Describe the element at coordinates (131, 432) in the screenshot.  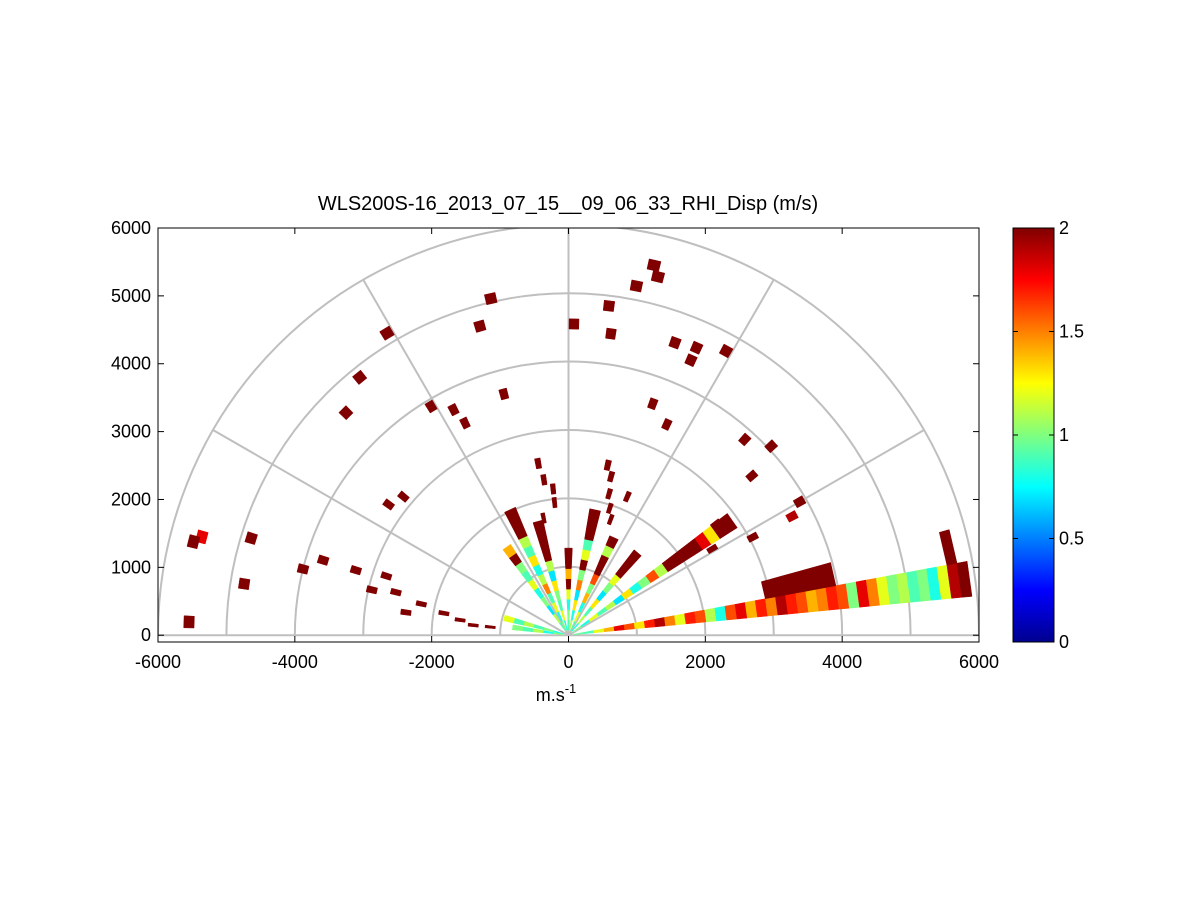
I see `y-tick-label: 3000` at that location.